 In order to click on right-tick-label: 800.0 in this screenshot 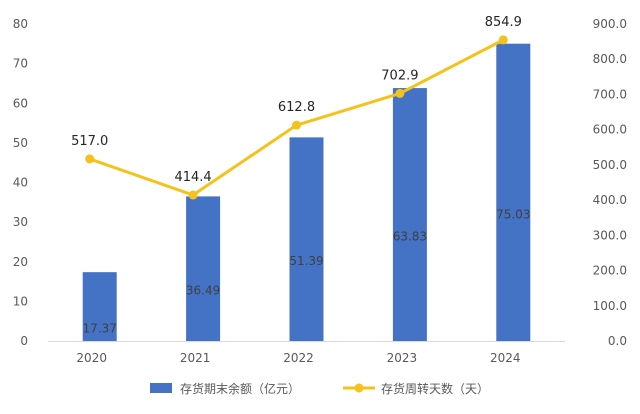, I will do `click(610, 59)`.